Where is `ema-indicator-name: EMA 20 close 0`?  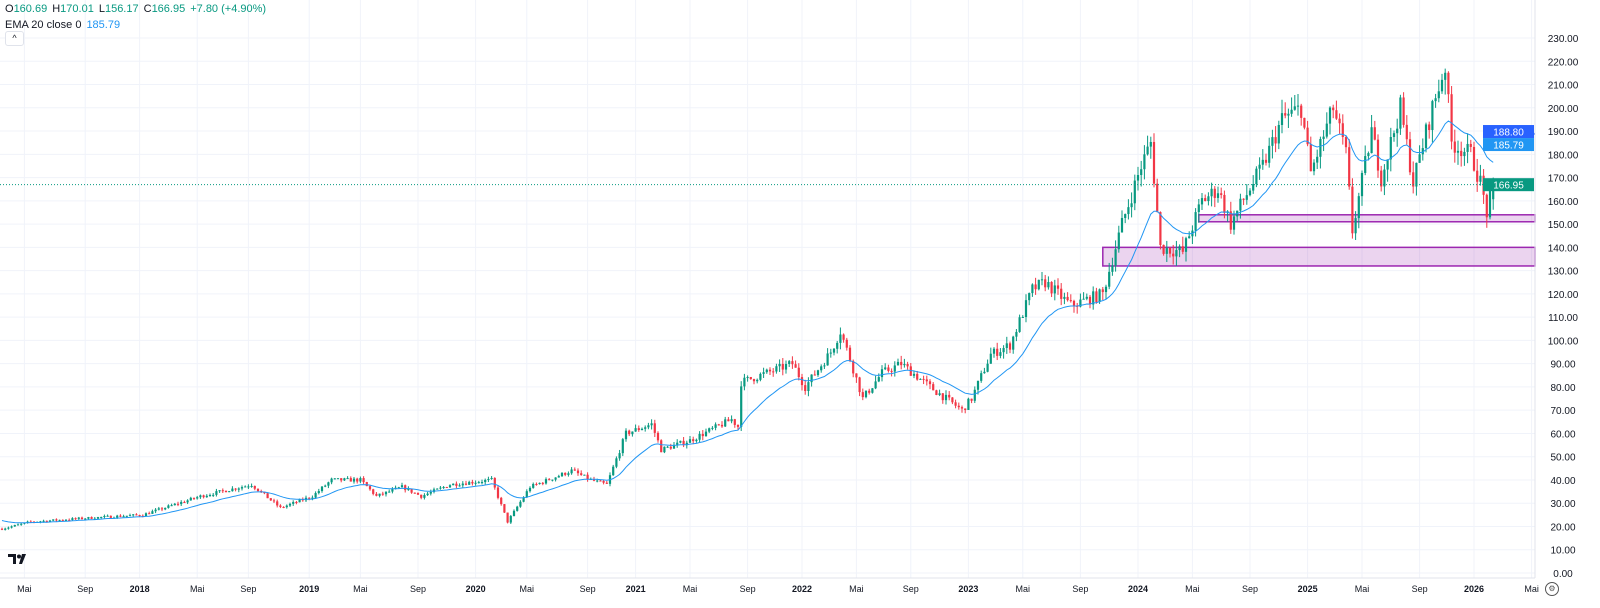
ema-indicator-name: EMA 20 close 0 is located at coordinates (43, 25).